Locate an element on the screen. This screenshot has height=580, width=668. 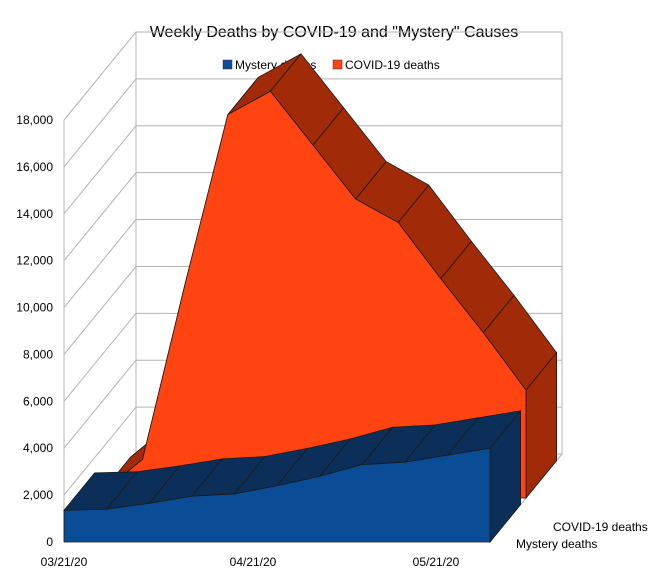
series-label-covid: COVID-19 deaths is located at coordinates (600, 527).